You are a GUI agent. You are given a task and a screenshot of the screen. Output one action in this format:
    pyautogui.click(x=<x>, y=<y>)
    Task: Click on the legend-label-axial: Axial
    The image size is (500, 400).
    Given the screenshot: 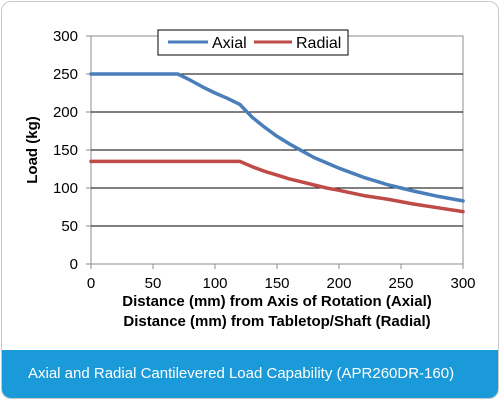 What is the action you would take?
    pyautogui.click(x=229, y=43)
    